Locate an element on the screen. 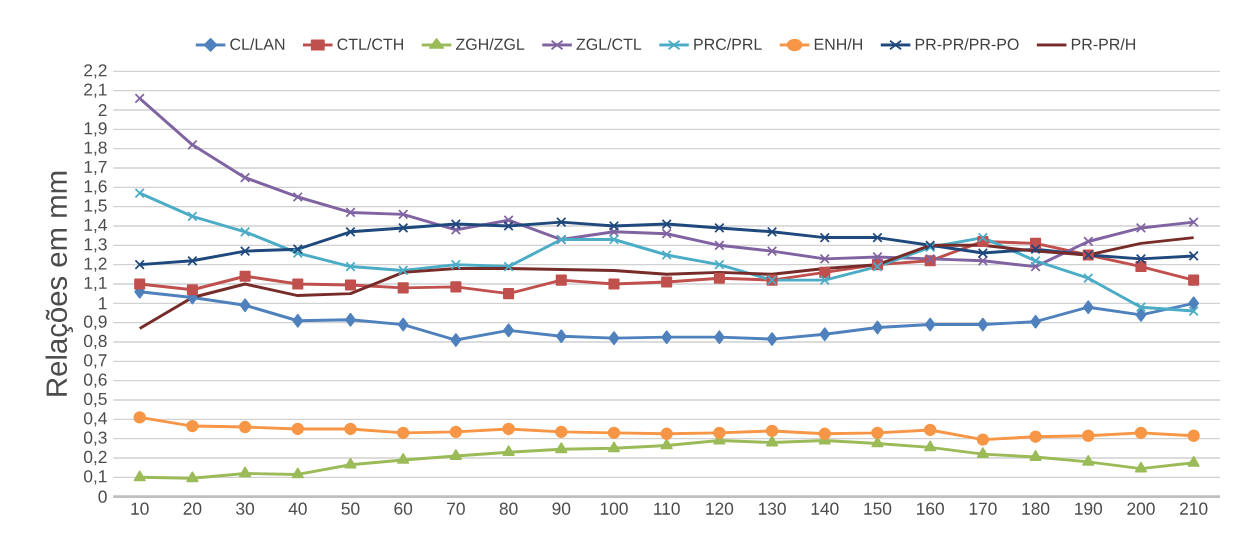 Image resolution: width=1241 pixels, height=534 pixels. x-tick-label: 90 is located at coordinates (561, 508).